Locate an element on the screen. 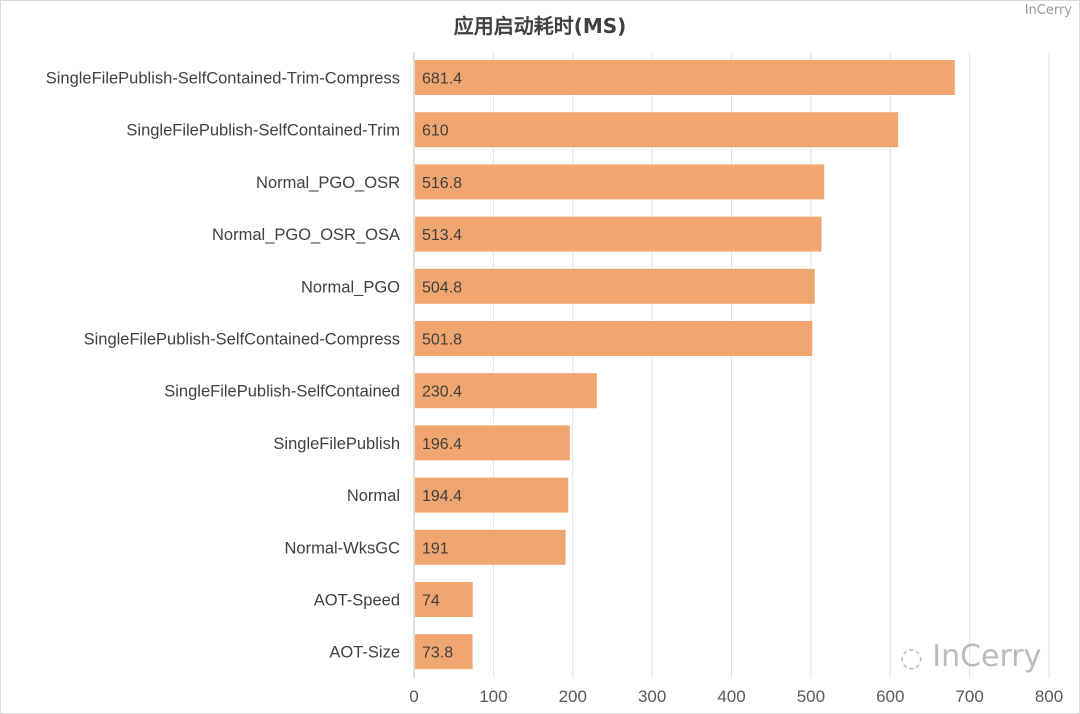 This screenshot has width=1080, height=714. category-label: SingleFilePublish is located at coordinates (336, 444).